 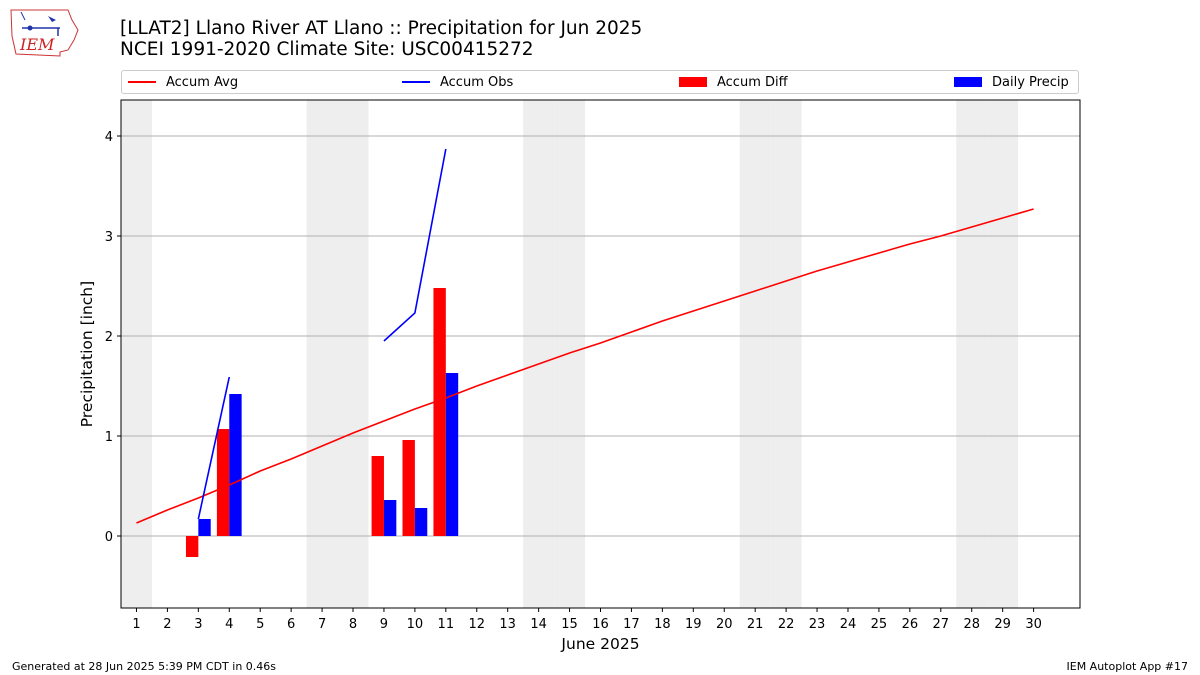 I want to click on iem-logo: IEM, so click(x=44, y=33).